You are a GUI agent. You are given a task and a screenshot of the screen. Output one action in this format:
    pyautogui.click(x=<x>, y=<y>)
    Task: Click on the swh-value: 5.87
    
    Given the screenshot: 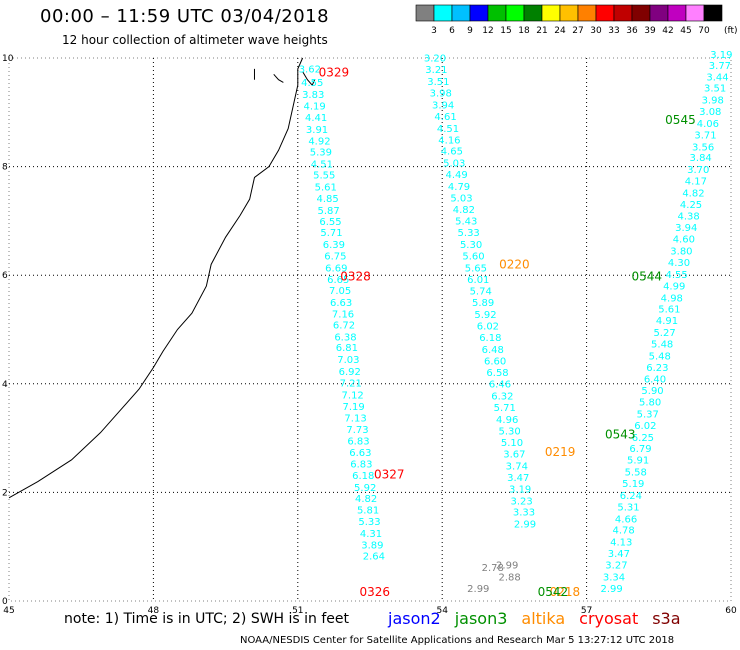 What is the action you would take?
    pyautogui.click(x=328, y=211)
    